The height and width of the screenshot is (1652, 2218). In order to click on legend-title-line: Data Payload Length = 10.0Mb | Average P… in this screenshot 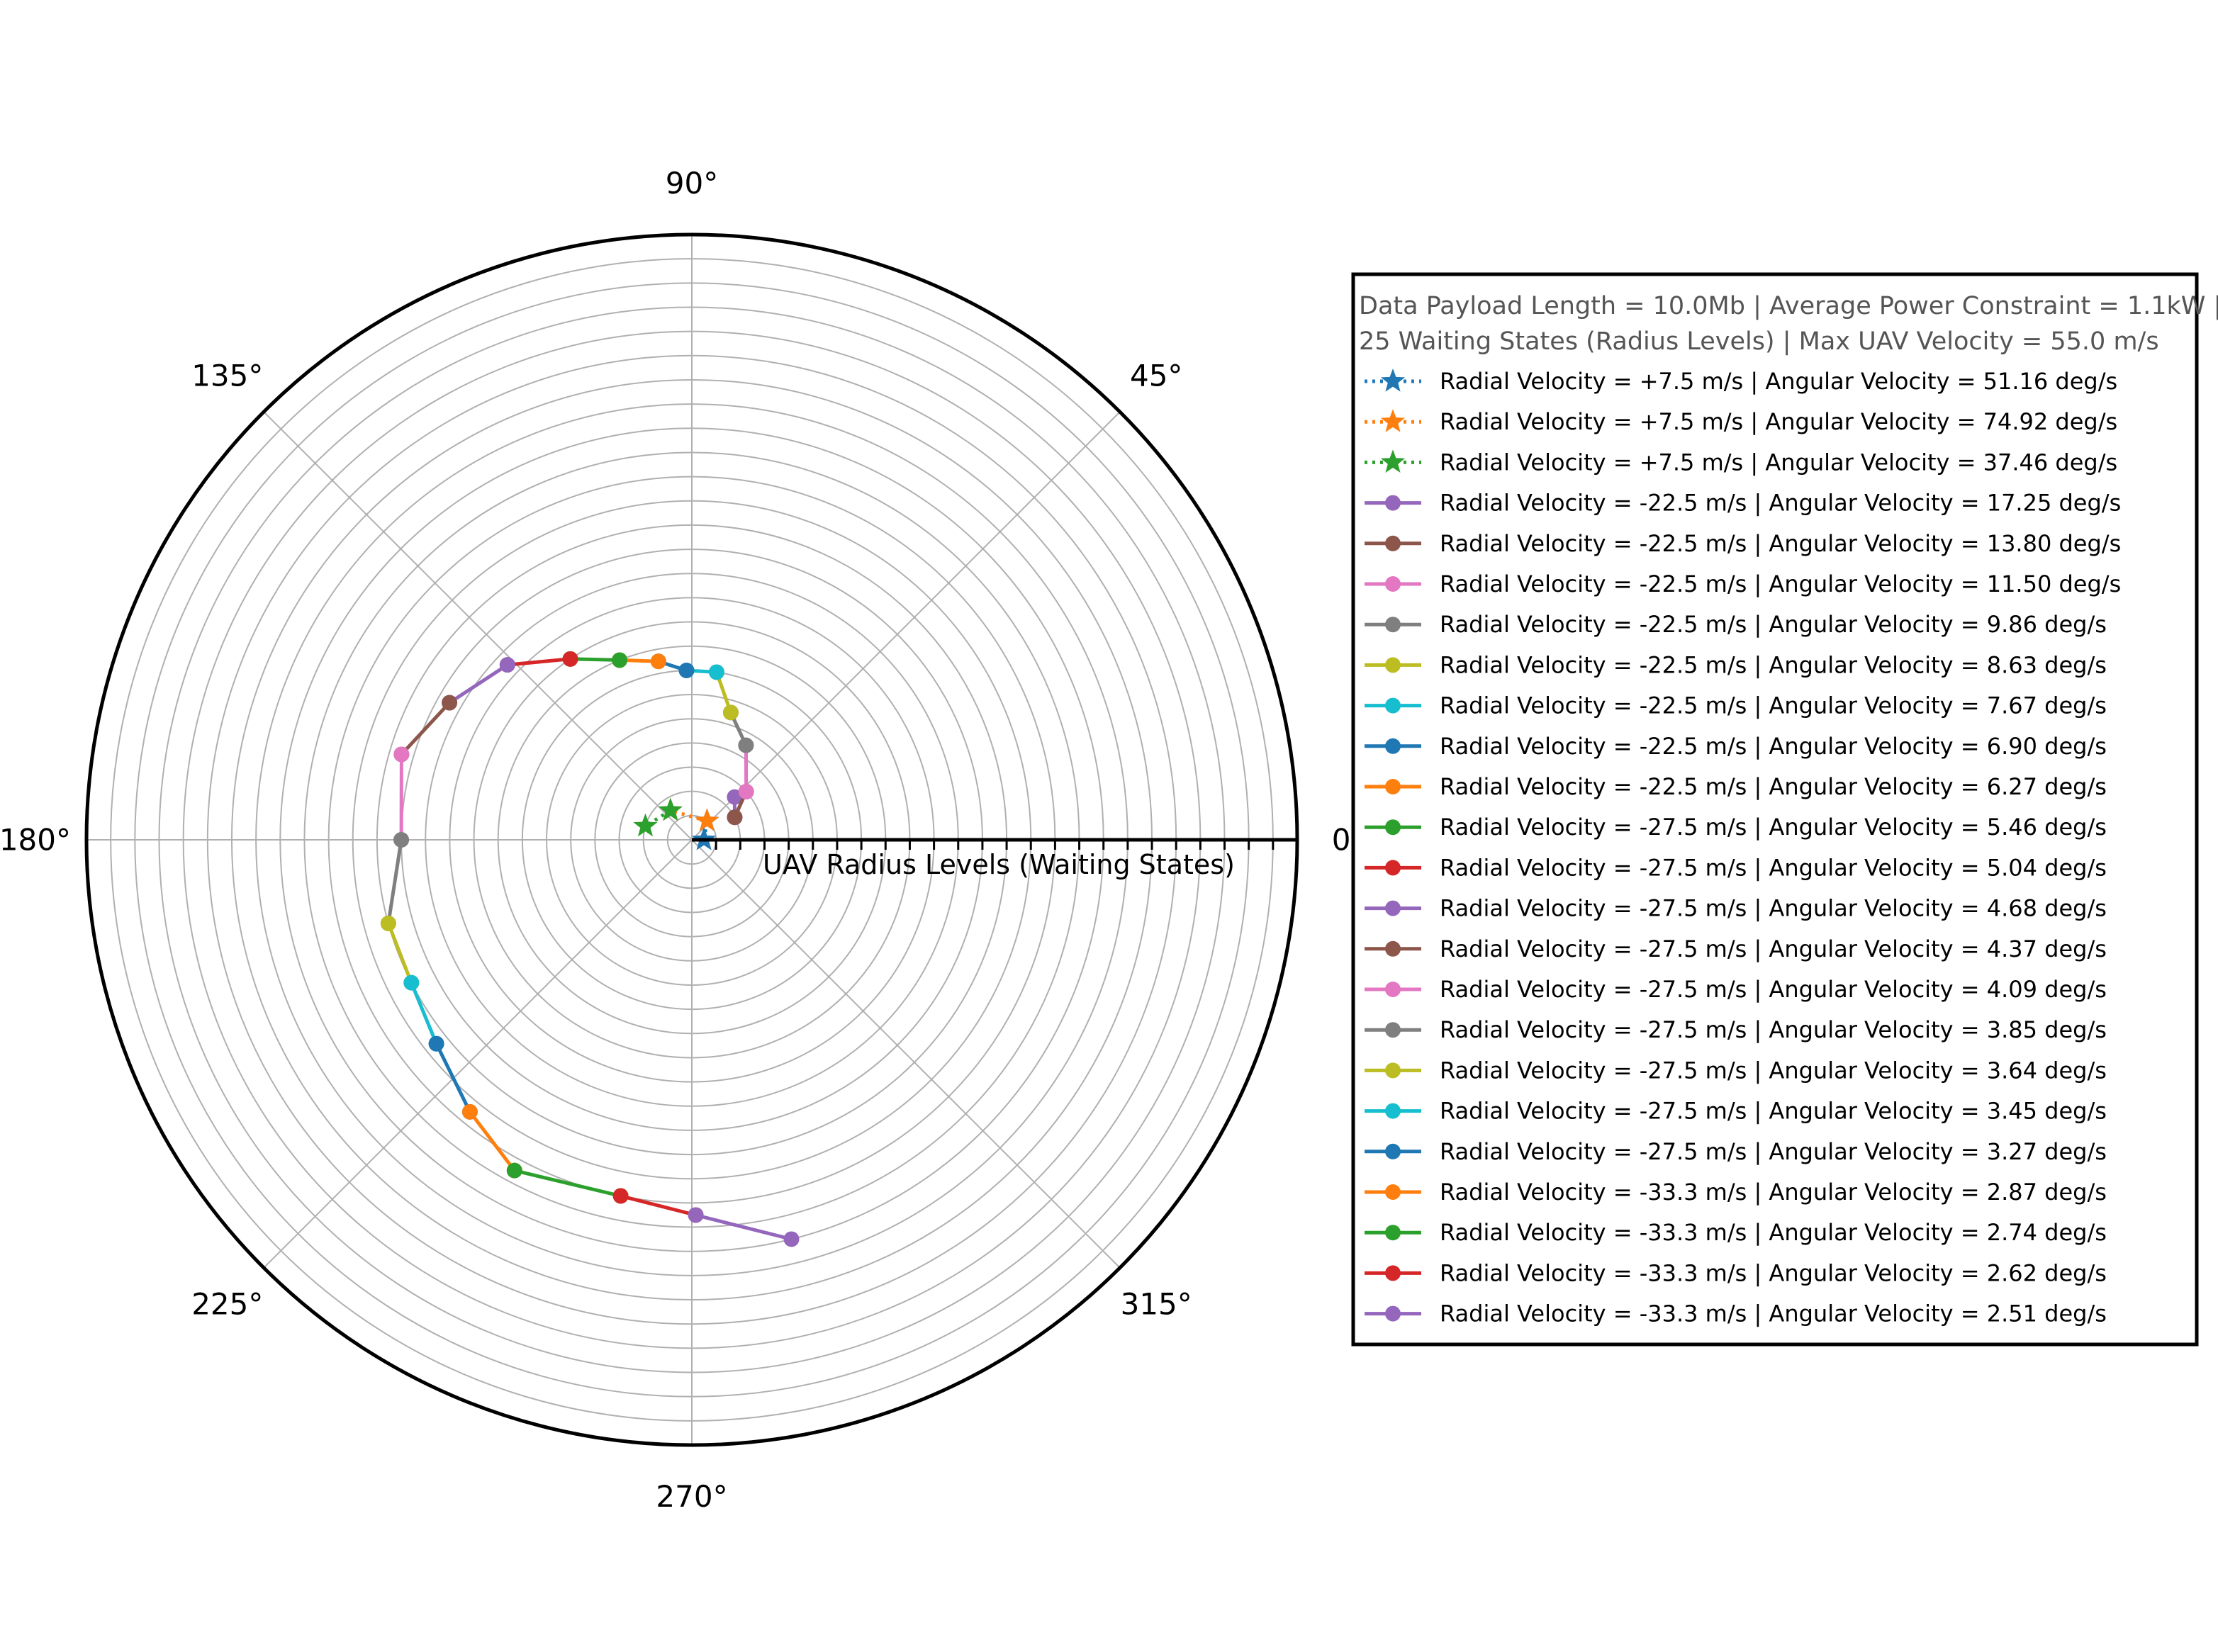, I will do `click(1788, 306)`.